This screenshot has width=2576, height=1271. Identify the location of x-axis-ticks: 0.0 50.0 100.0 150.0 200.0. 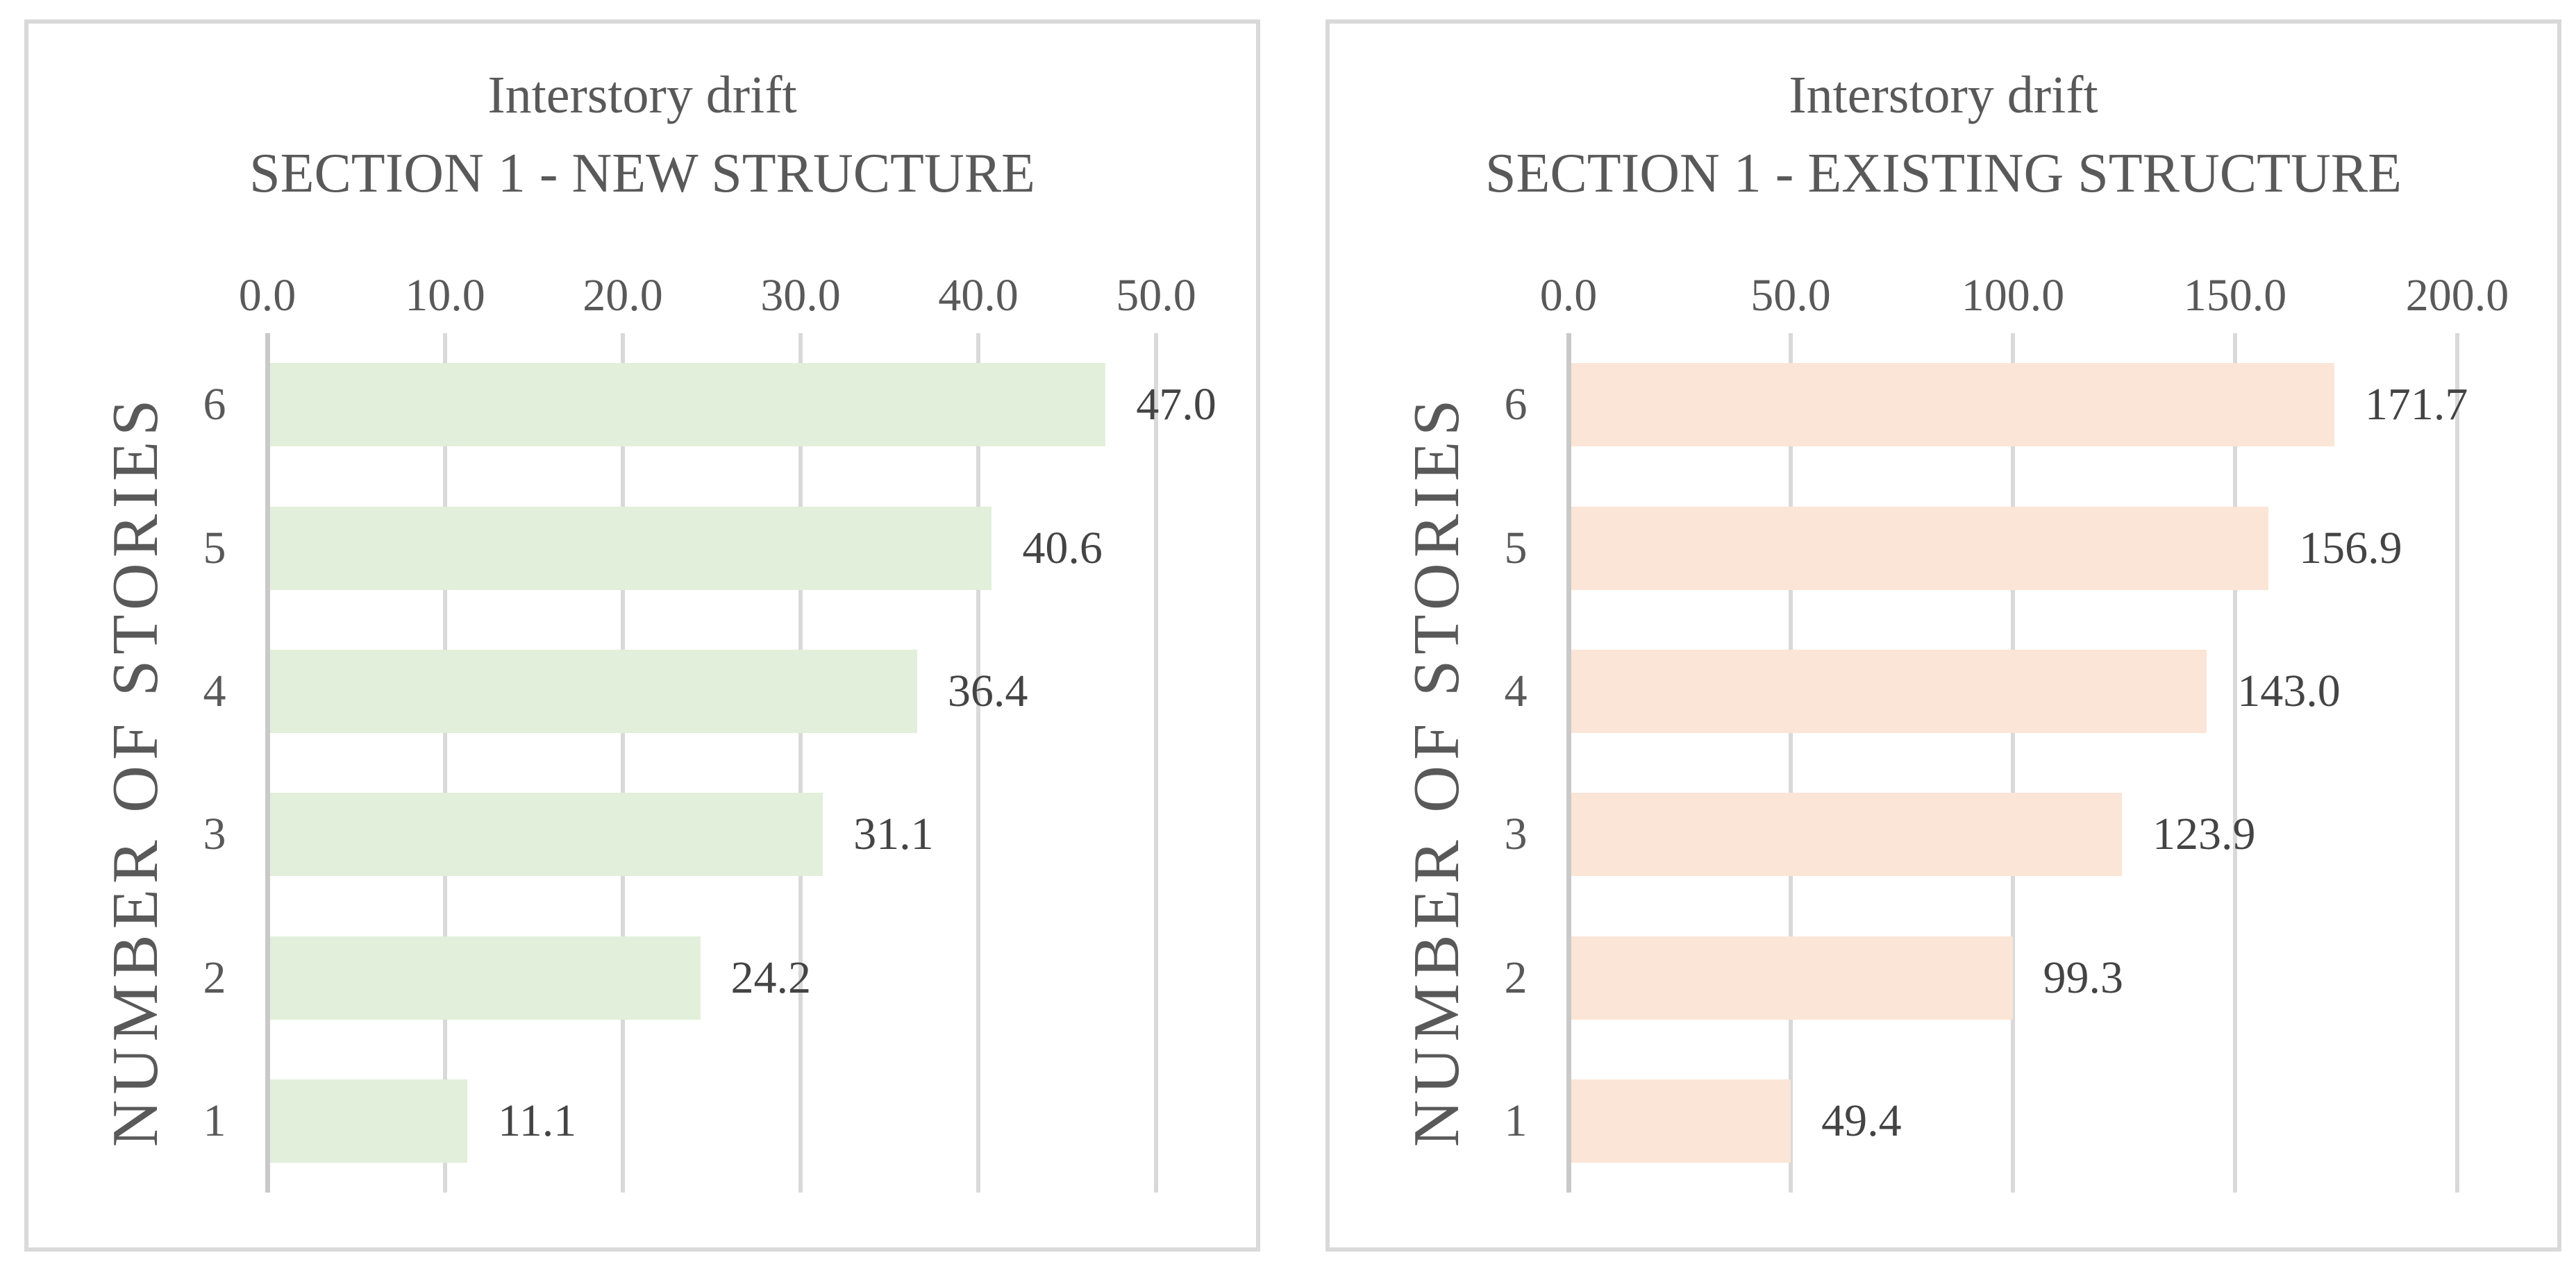
(1943, 296).